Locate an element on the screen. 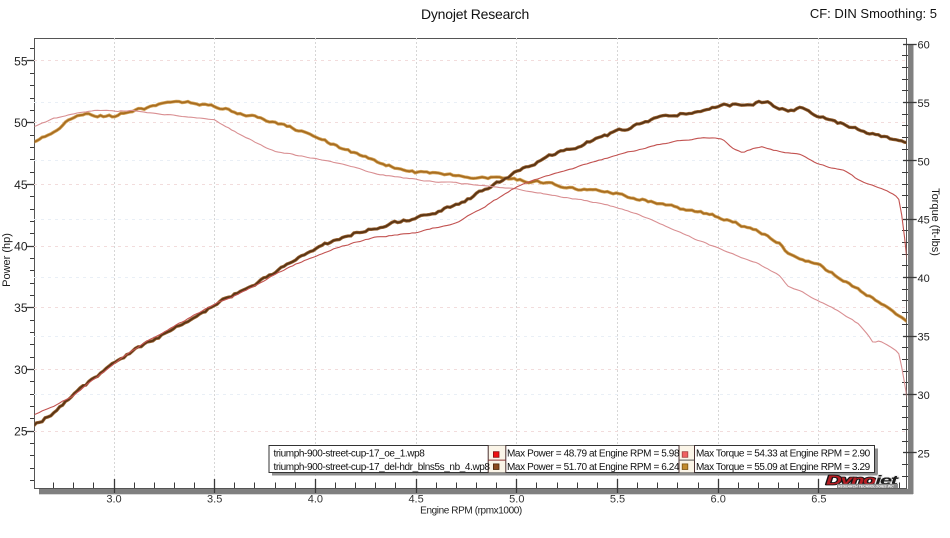 This screenshot has height=538, width=950. svg-text:Max Power = 48.79 at Engine RP: Max Power = 48.79 at Engine RPM = 5.98 is located at coordinates (593, 454).